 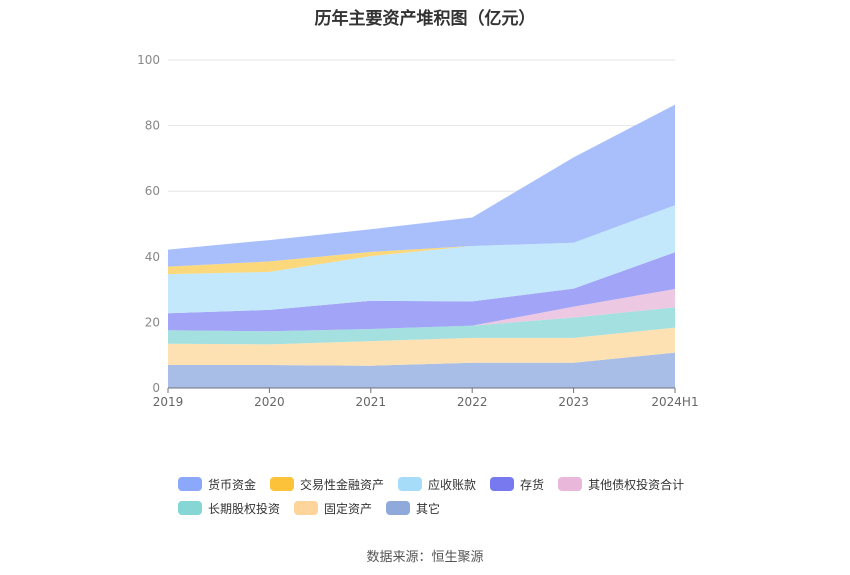 I want to click on legend-label-inventory: 存货, so click(x=532, y=484).